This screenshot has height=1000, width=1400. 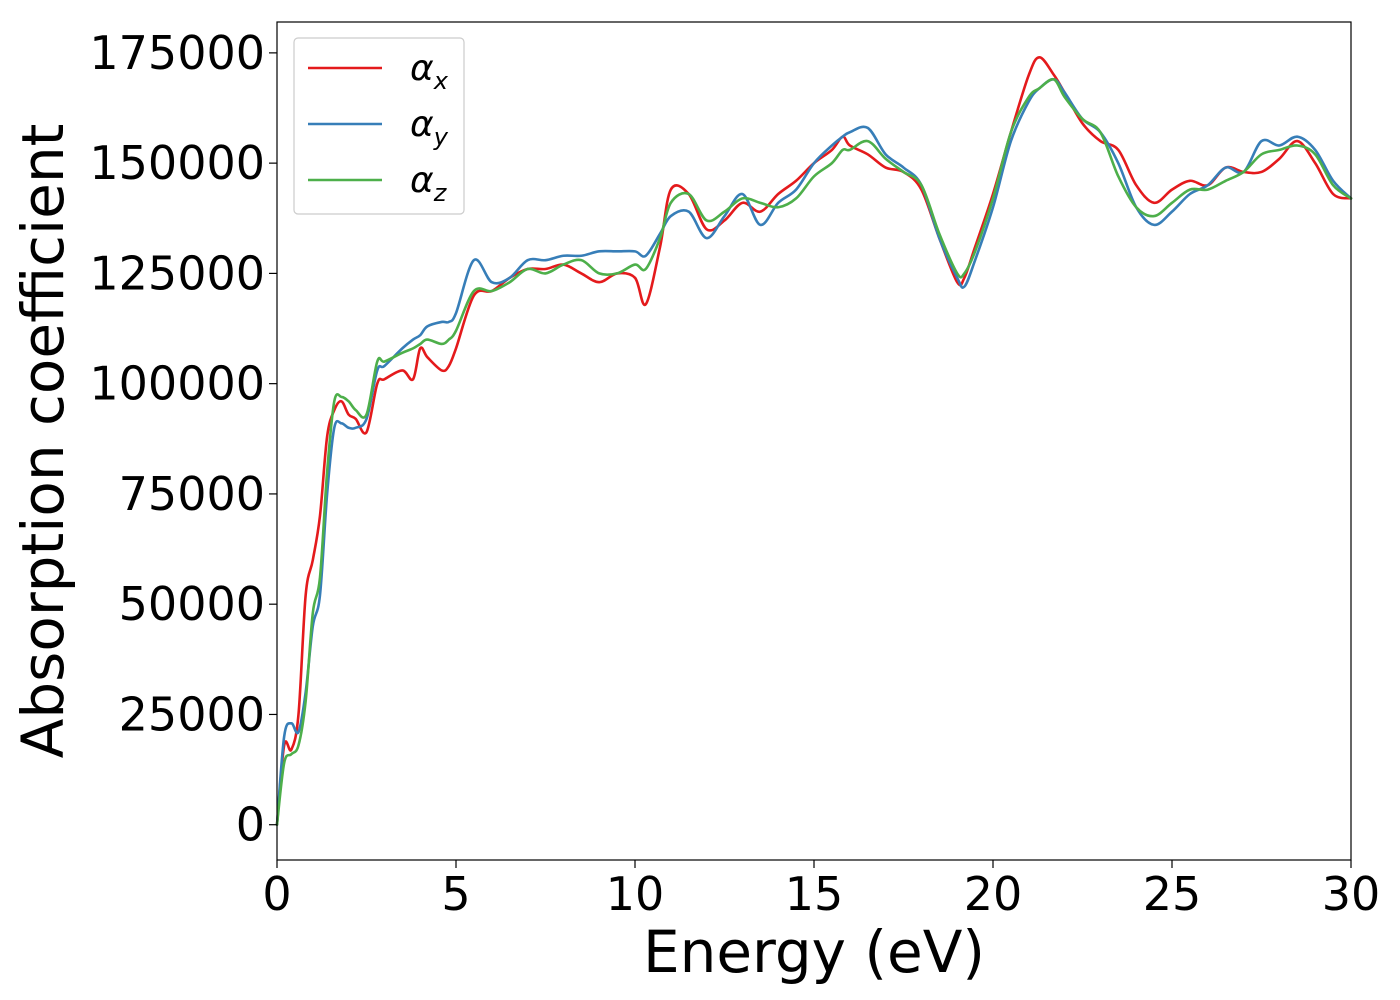 I want to click on y-tick-label: 25000, so click(x=192, y=714).